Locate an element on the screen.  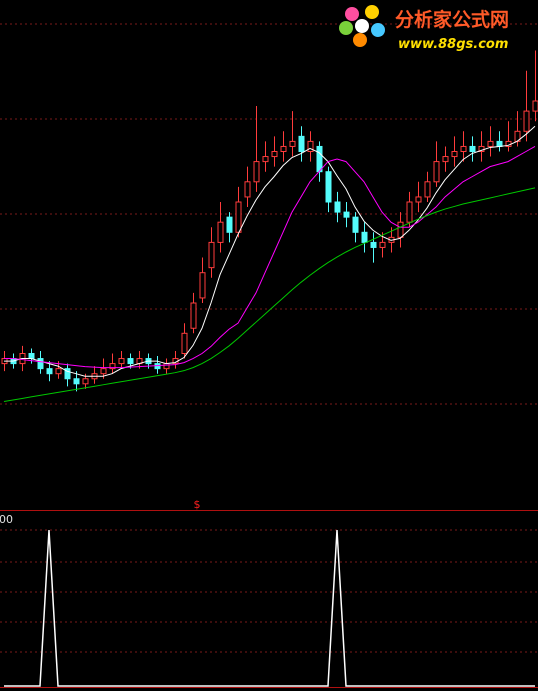
watermark-title: 分析家公式网 is located at coordinates (452, 19).